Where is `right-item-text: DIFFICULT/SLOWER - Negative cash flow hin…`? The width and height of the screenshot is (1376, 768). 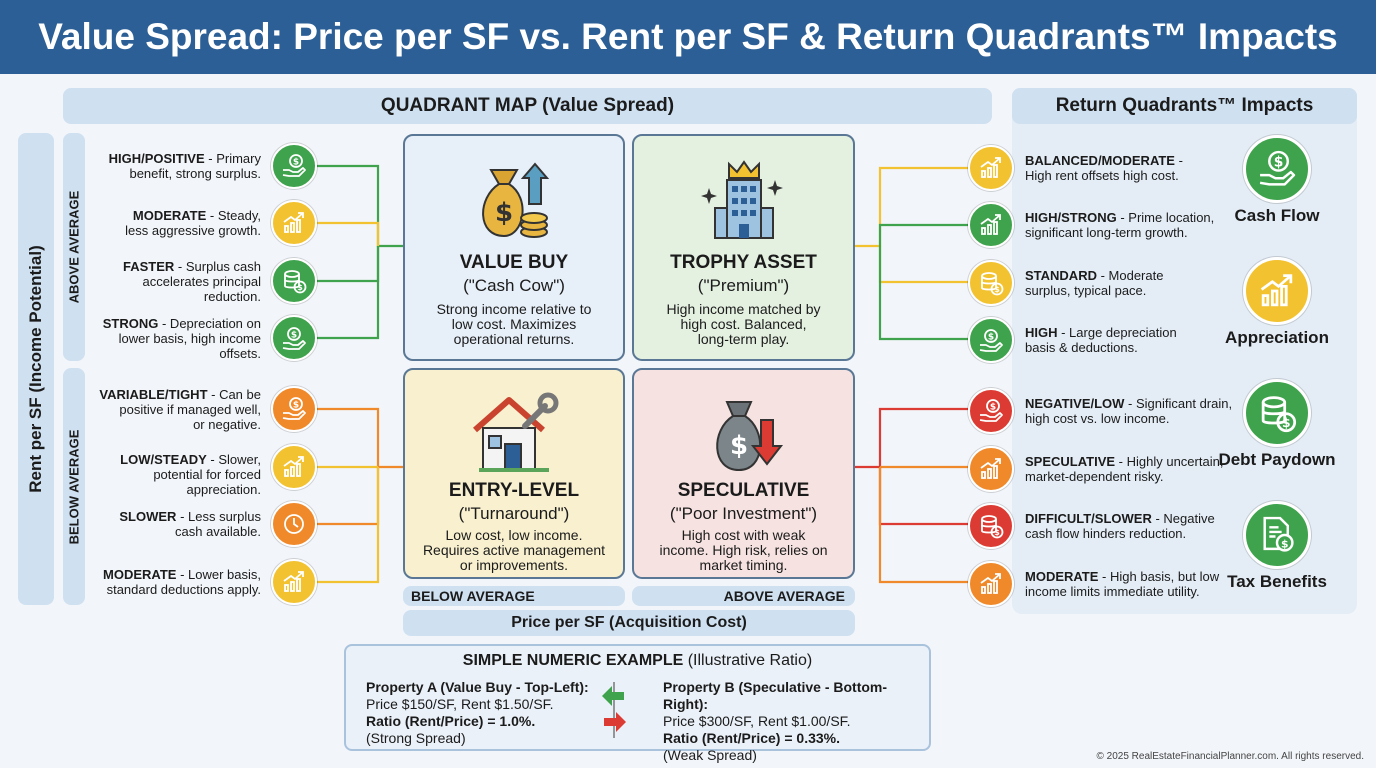 right-item-text: DIFFICULT/SLOWER - Negative cash flow hin… is located at coordinates (1120, 526).